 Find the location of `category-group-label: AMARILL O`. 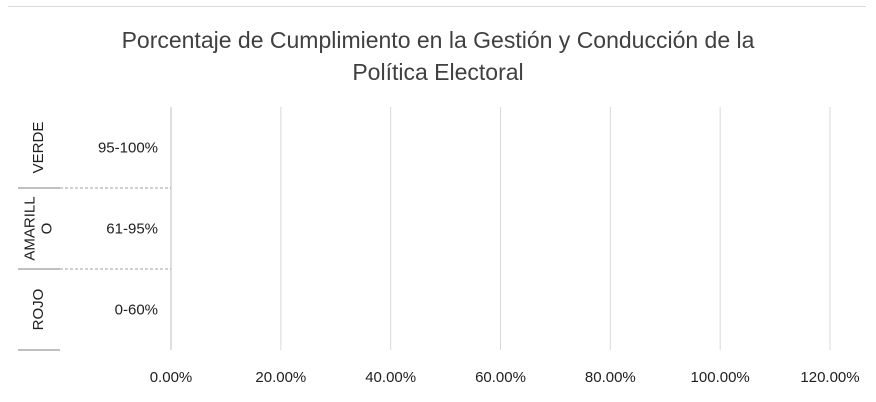

category-group-label: AMARILL O is located at coordinates (39, 228).